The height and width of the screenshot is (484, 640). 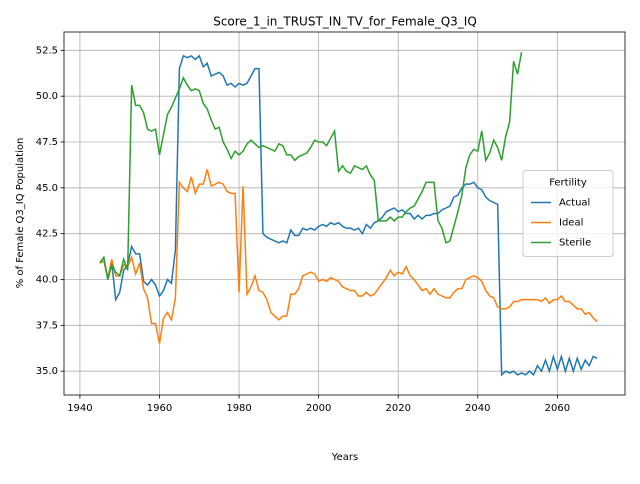 What do you see at coordinates (47, 142) in the screenshot?
I see `y-tick-label: 47.5` at bounding box center [47, 142].